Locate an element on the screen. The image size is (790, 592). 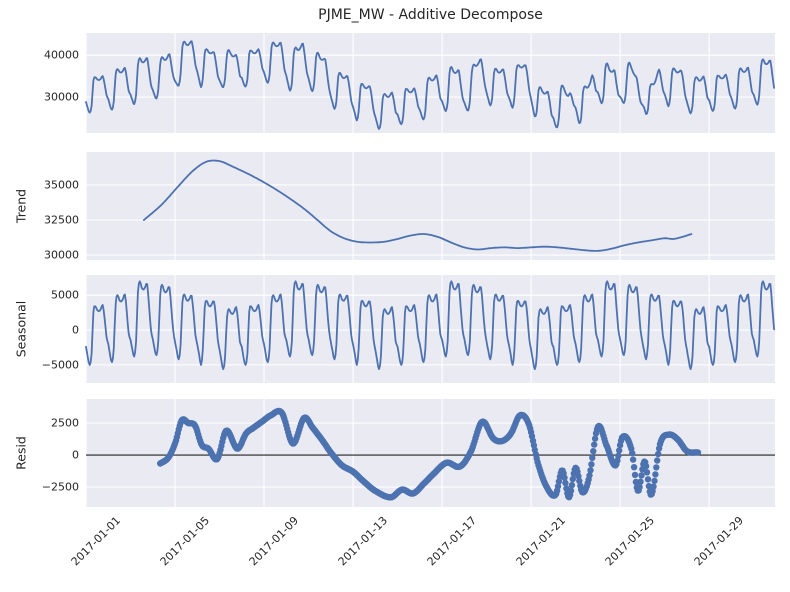
y-tick-label: 2500 is located at coordinates (65, 423).